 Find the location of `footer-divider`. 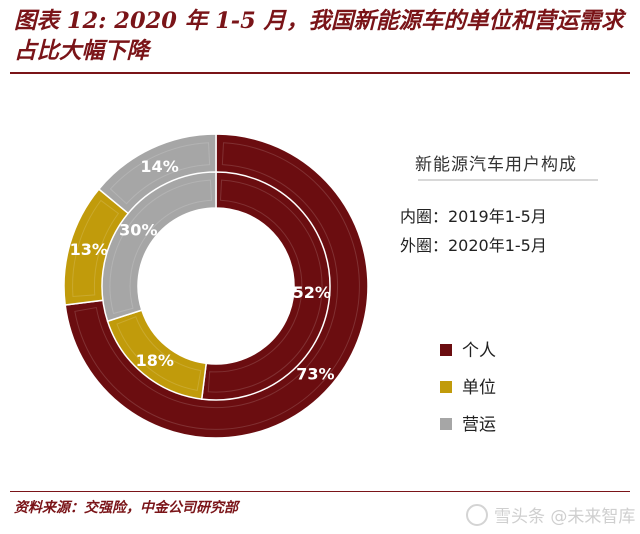

footer-divider is located at coordinates (320, 491).